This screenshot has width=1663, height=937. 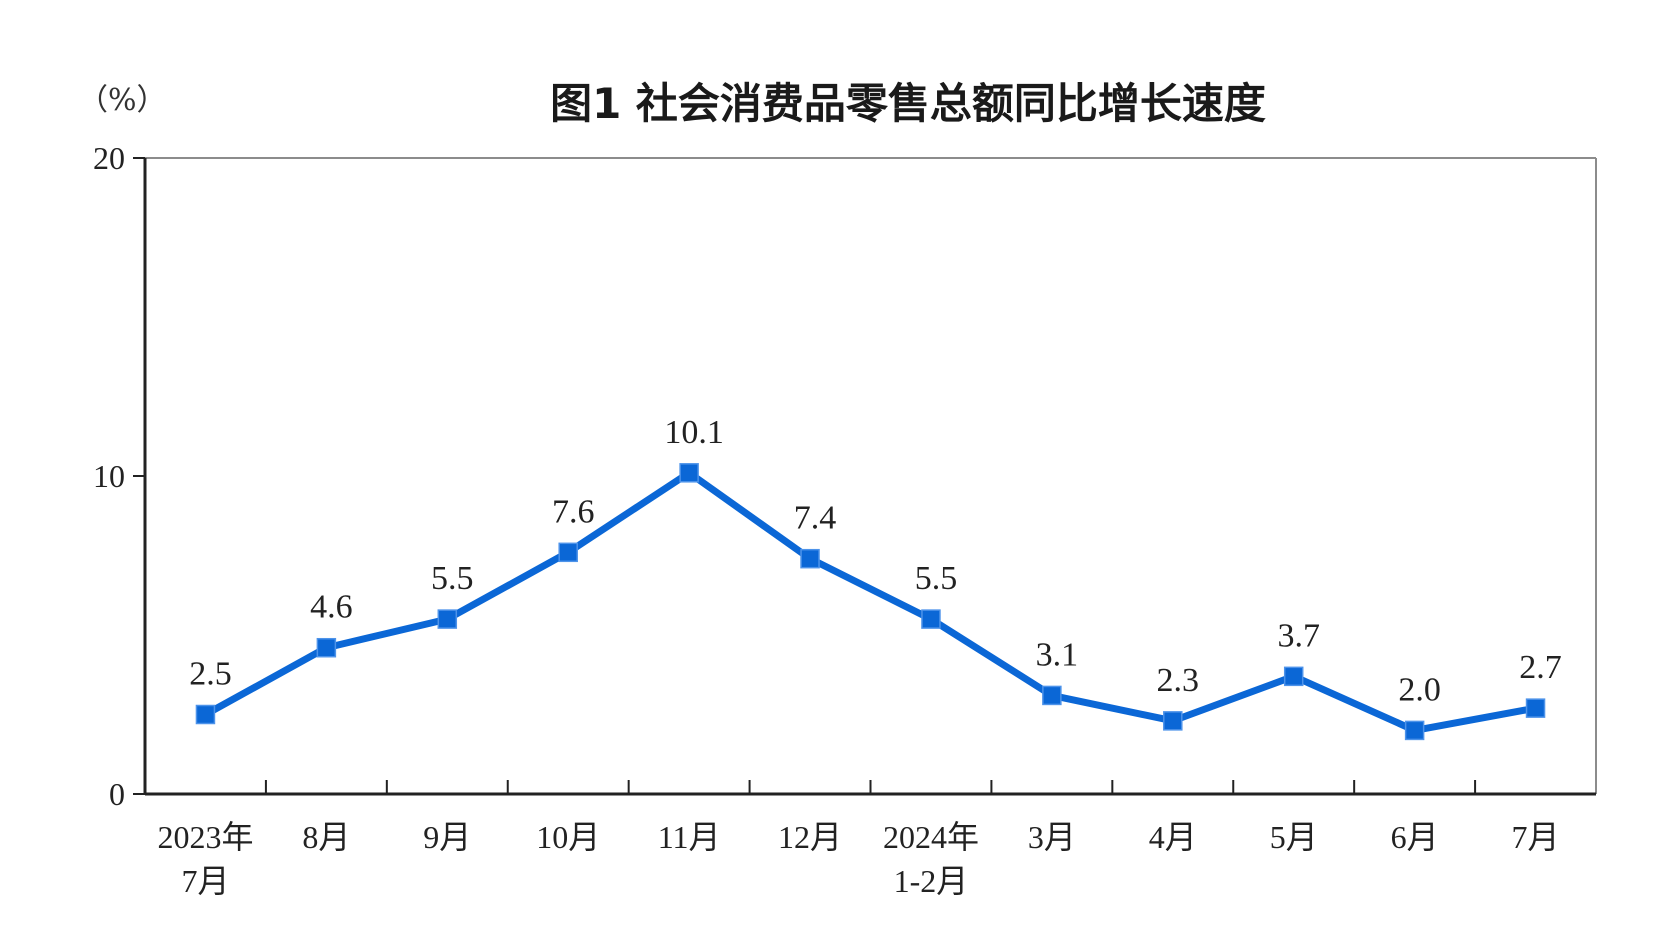 What do you see at coordinates (1173, 837) in the screenshot?
I see `x-tick-label: 4月` at bounding box center [1173, 837].